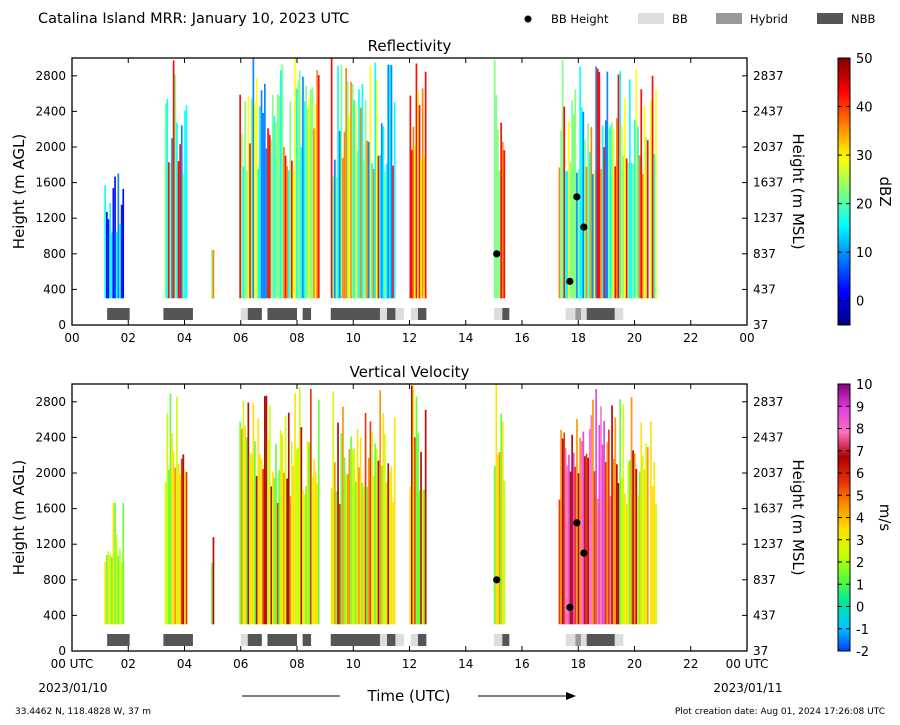 Image resolution: width=900 pixels, height=725 pixels. What do you see at coordinates (860, 302) in the screenshot?
I see `colorbar-tick-label: 0` at bounding box center [860, 302].